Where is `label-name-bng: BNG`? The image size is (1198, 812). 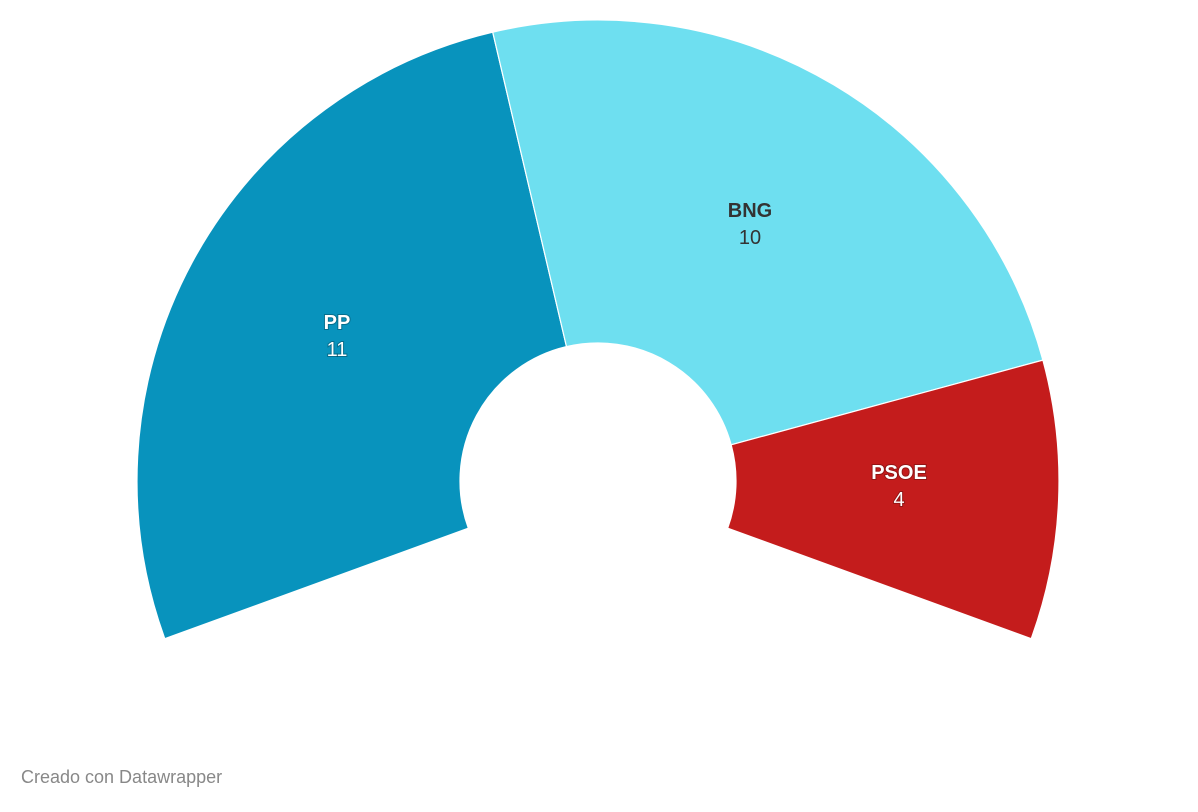
label-name-bng: BNG is located at coordinates (750, 211).